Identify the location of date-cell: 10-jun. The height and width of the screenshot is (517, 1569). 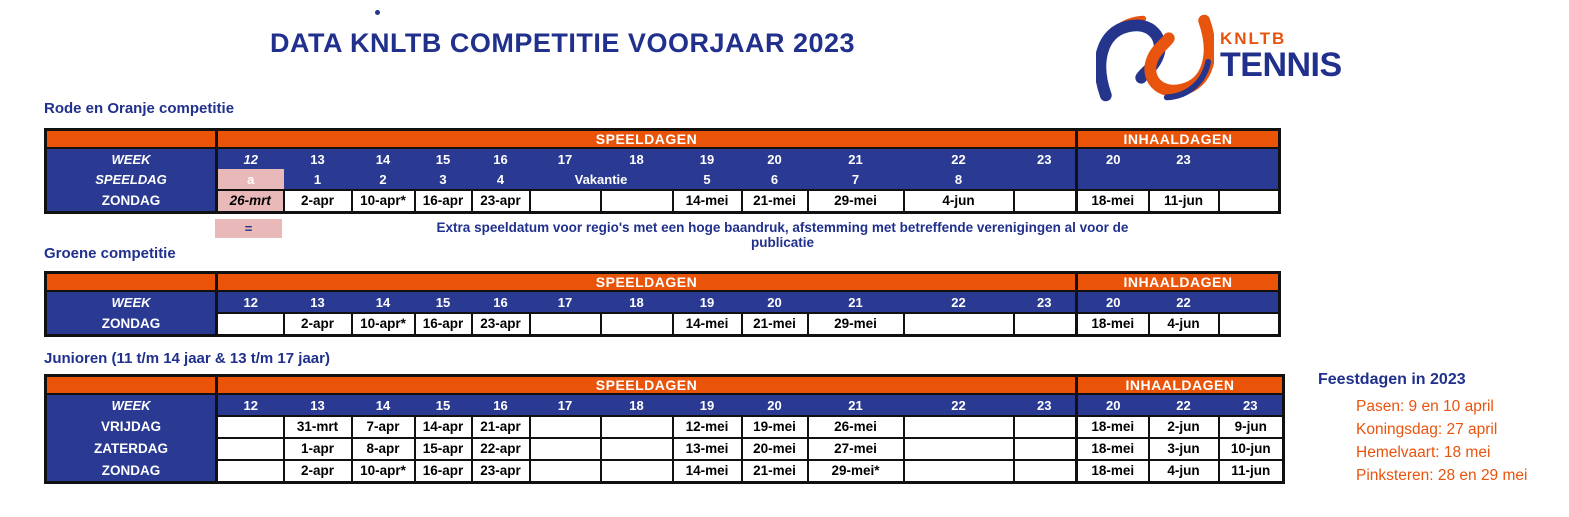
(1251, 449).